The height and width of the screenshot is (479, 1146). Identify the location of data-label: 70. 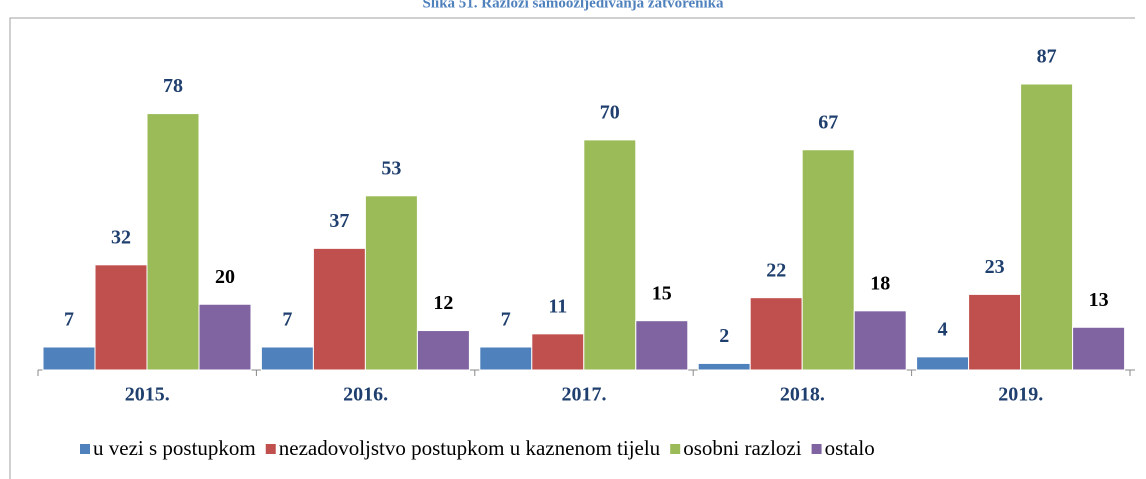
(610, 112).